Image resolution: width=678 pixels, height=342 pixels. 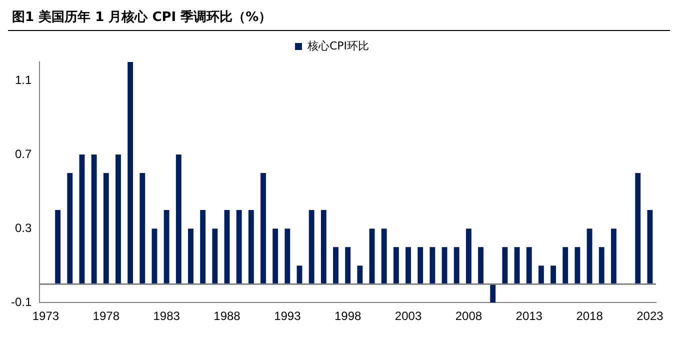 What do you see at coordinates (21, 301) in the screenshot?
I see `y-tick-label: -0.1` at bounding box center [21, 301].